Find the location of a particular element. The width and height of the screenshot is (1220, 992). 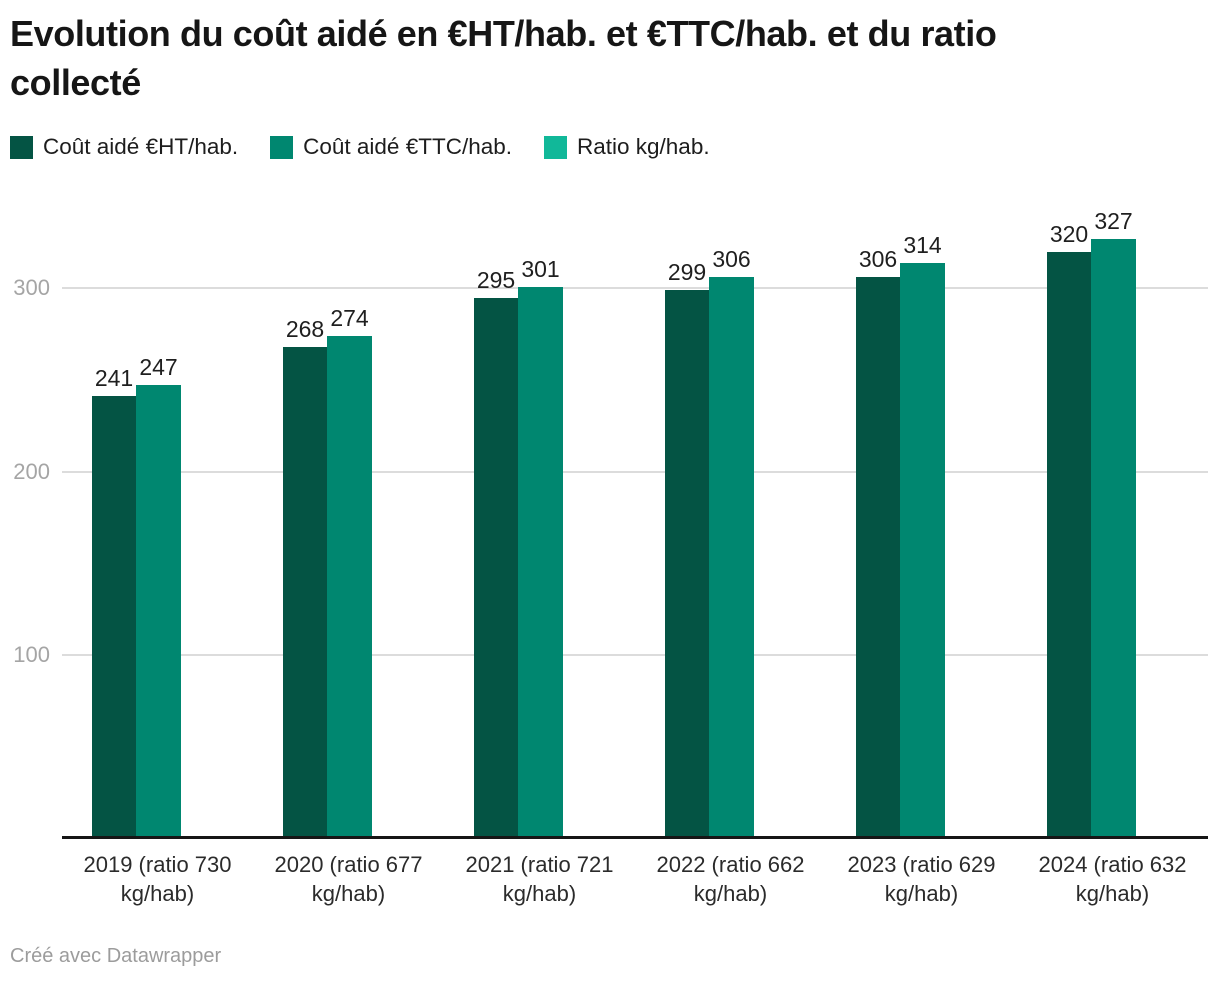

value-label-series-1-group-5: 327 is located at coordinates (1113, 221).